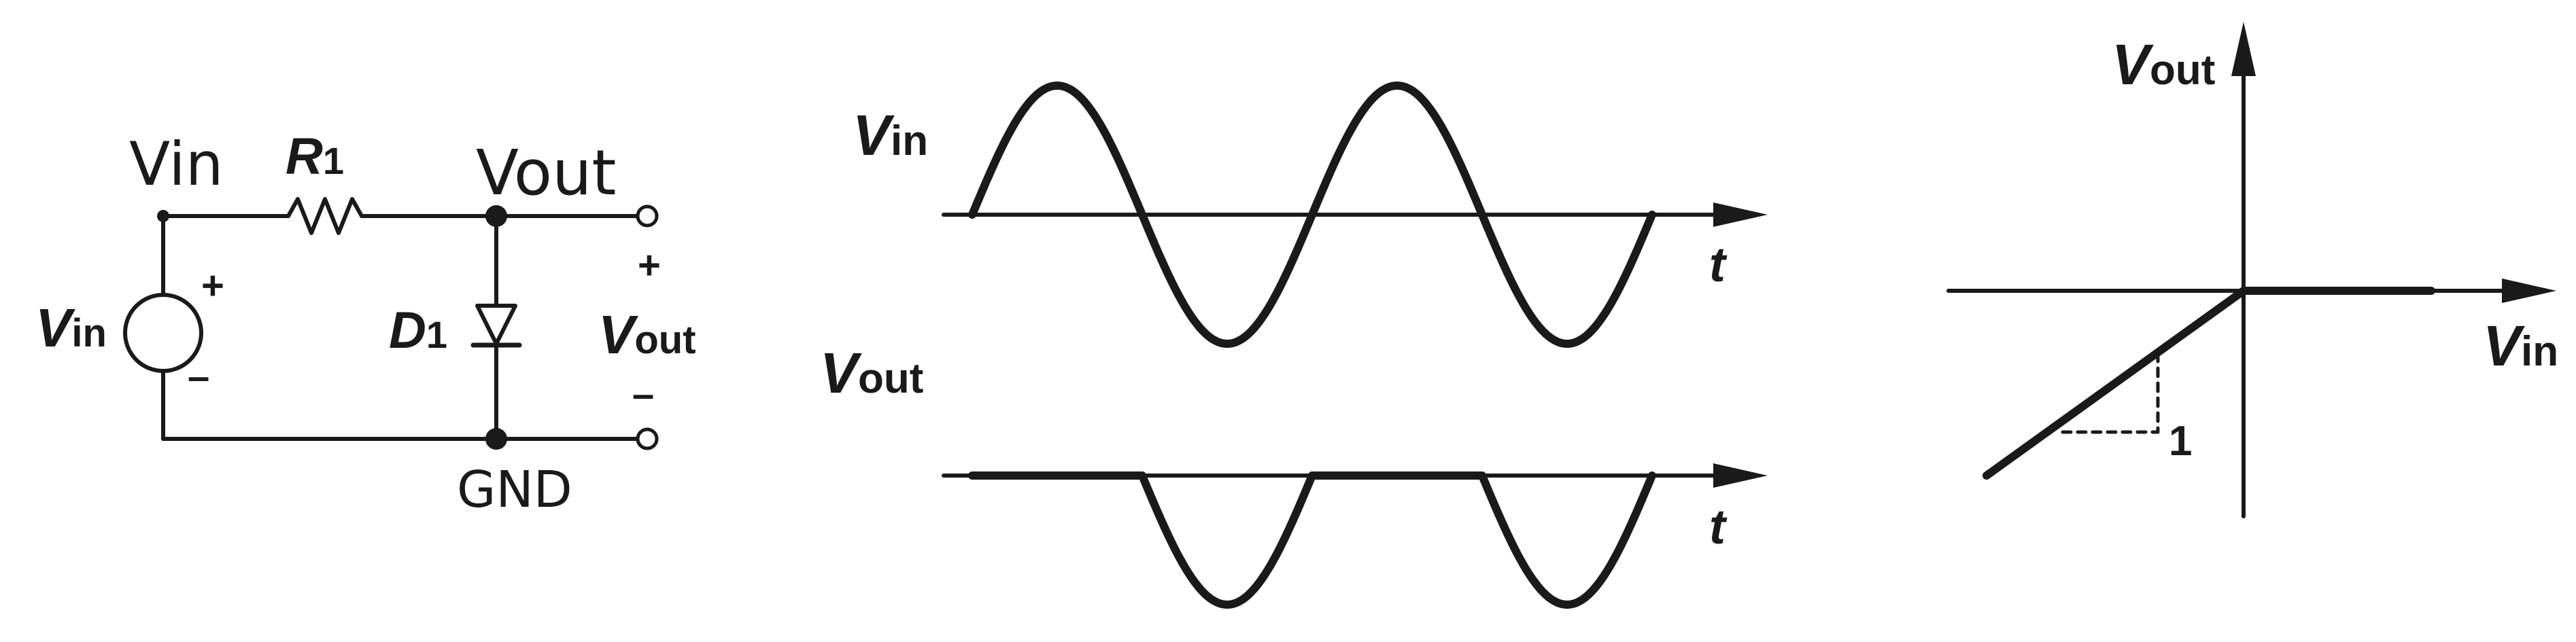 The width and height of the screenshot is (2576, 642). What do you see at coordinates (649, 265) in the screenshot?
I see `output-plus: +` at bounding box center [649, 265].